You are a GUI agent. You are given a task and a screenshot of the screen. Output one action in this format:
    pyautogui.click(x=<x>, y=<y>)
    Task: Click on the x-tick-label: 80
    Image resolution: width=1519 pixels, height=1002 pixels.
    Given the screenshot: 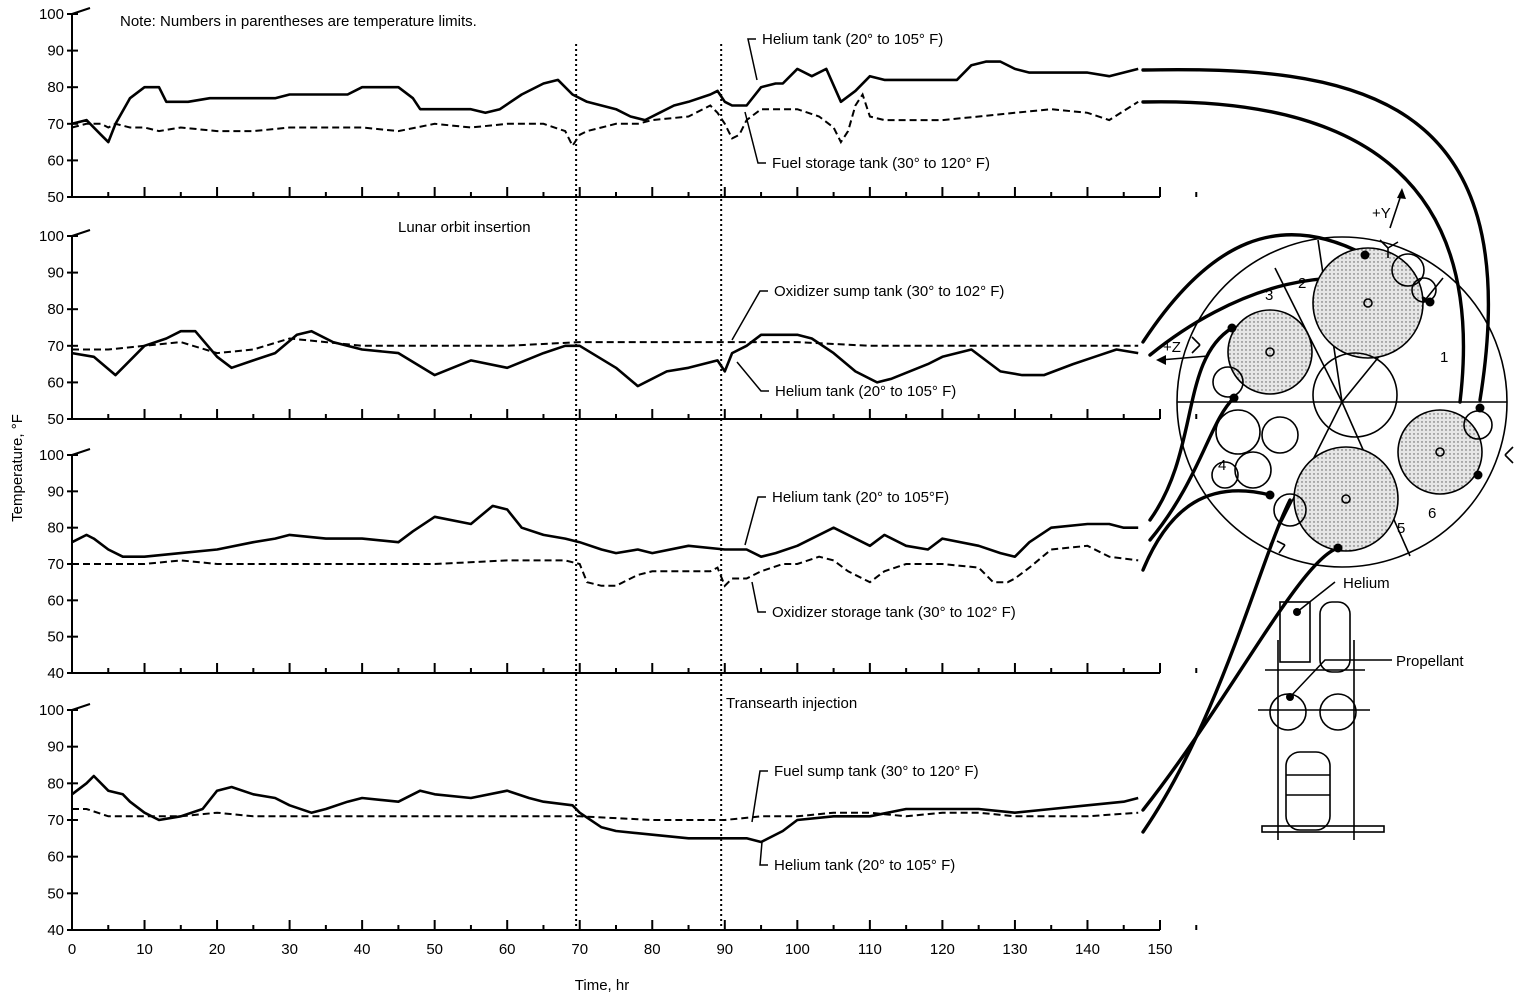 What is the action you would take?
    pyautogui.click(x=652, y=949)
    